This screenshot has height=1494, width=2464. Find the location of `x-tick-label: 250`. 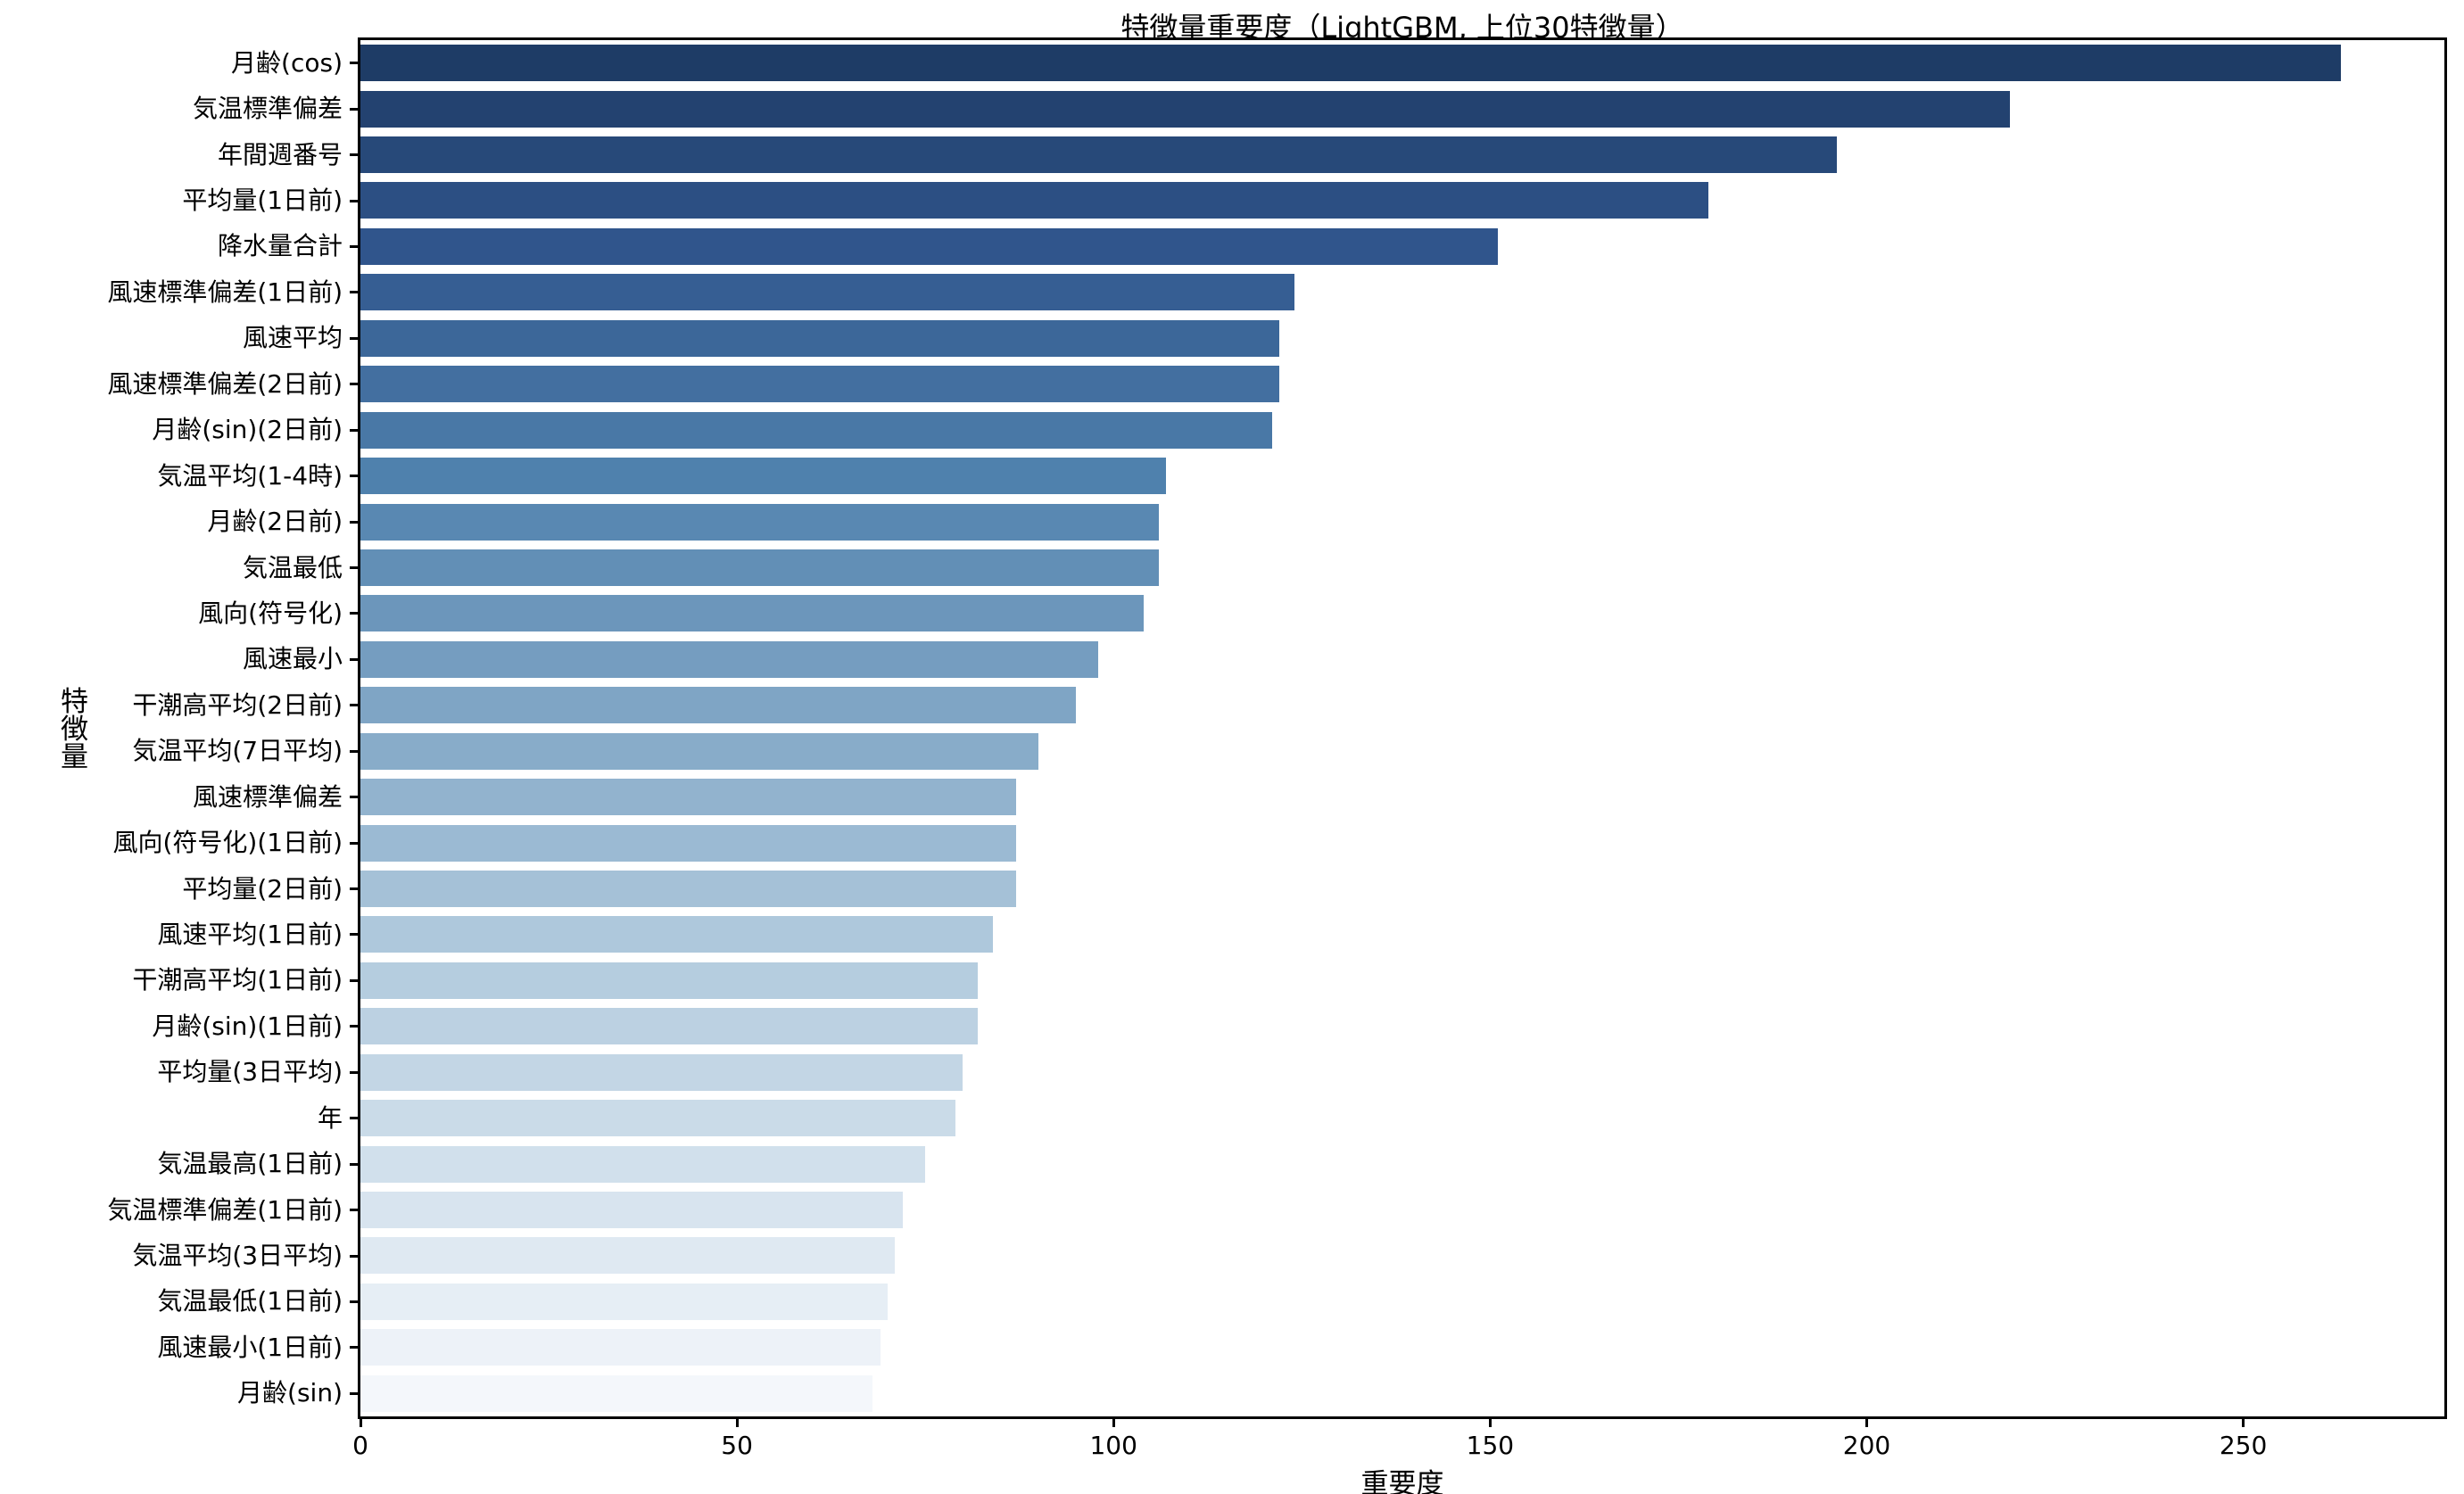

x-tick-label: 250 is located at coordinates (2243, 1445).